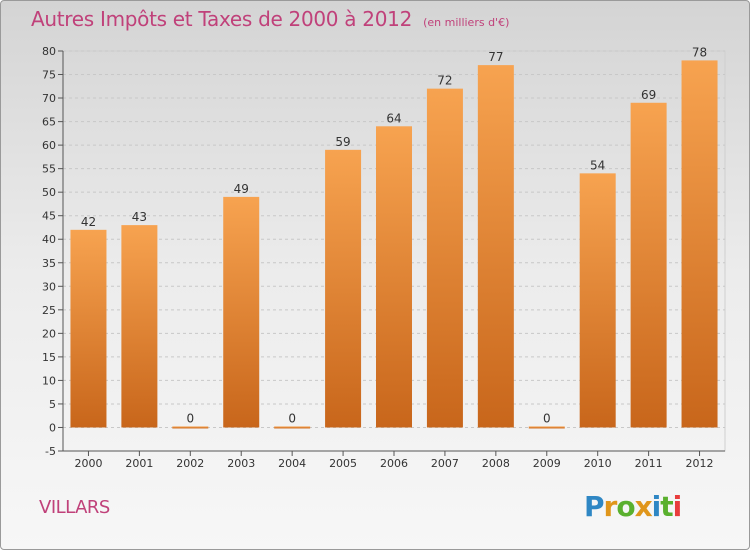 The width and height of the screenshot is (750, 550). What do you see at coordinates (49, 216) in the screenshot?
I see `y-tick-label: 45` at bounding box center [49, 216].